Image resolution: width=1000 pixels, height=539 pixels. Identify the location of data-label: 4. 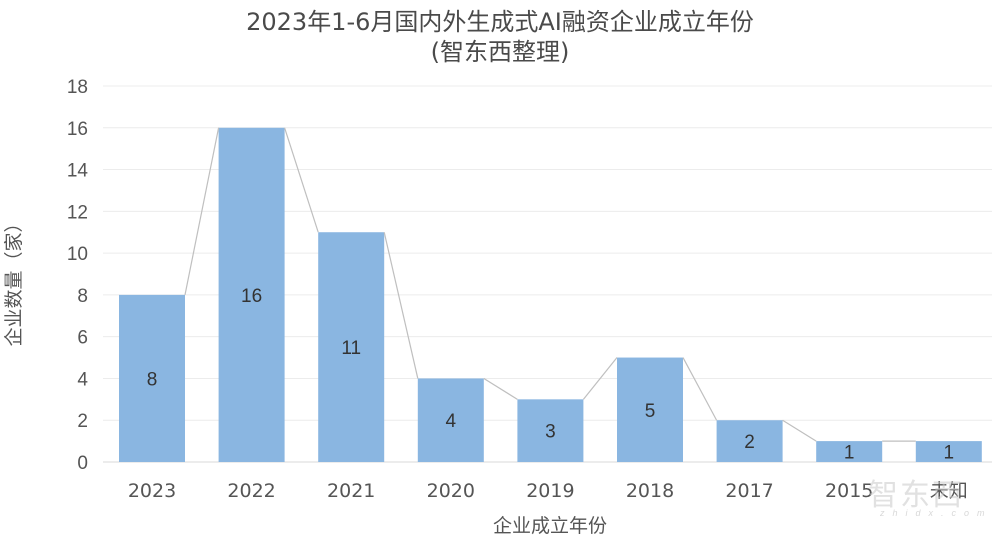
(451, 421).